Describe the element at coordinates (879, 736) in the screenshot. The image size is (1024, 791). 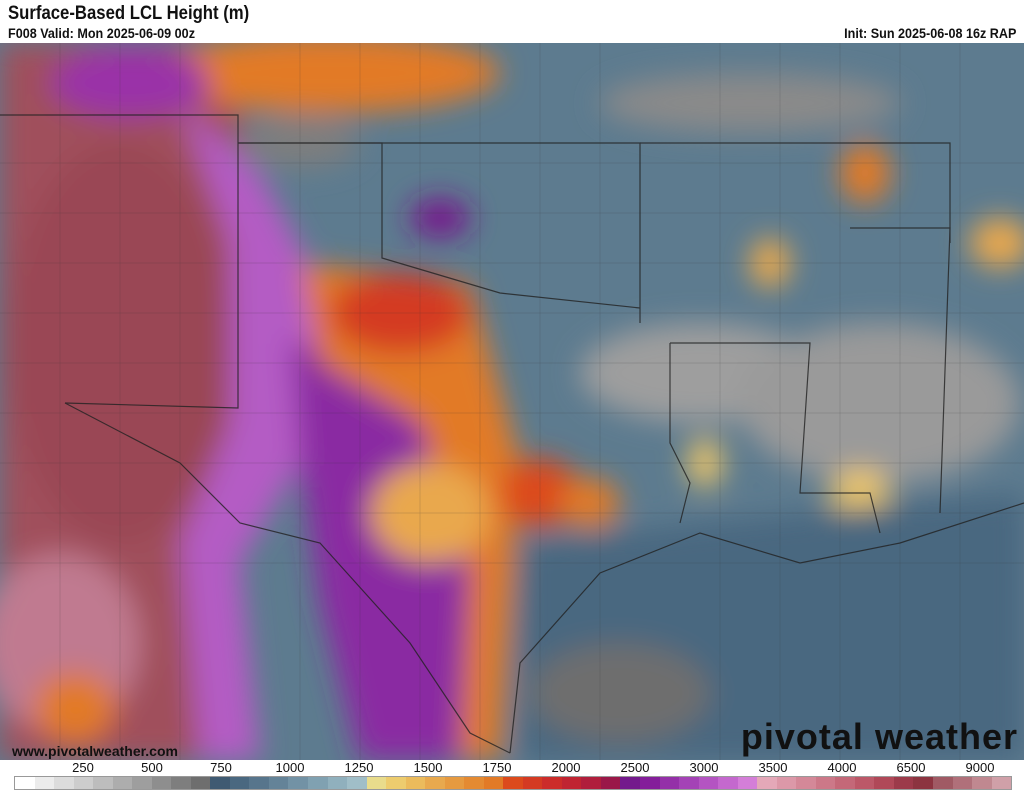
I see `pivotal-weather-logo: pivotal weather` at that location.